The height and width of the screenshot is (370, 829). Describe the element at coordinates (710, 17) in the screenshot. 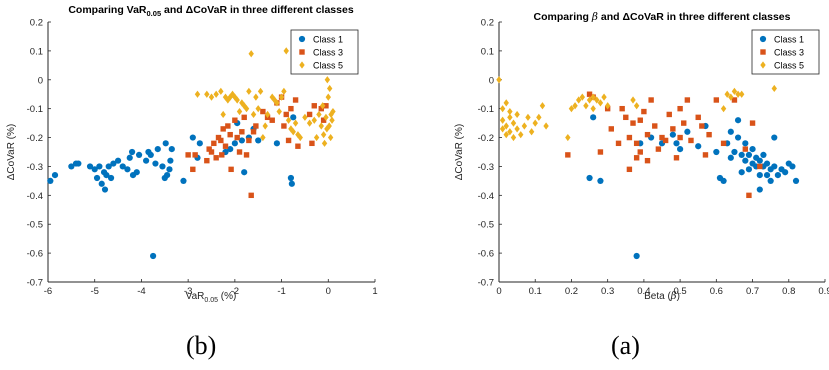

I see `chart2-title-part: CoVaR in three different classes` at that location.